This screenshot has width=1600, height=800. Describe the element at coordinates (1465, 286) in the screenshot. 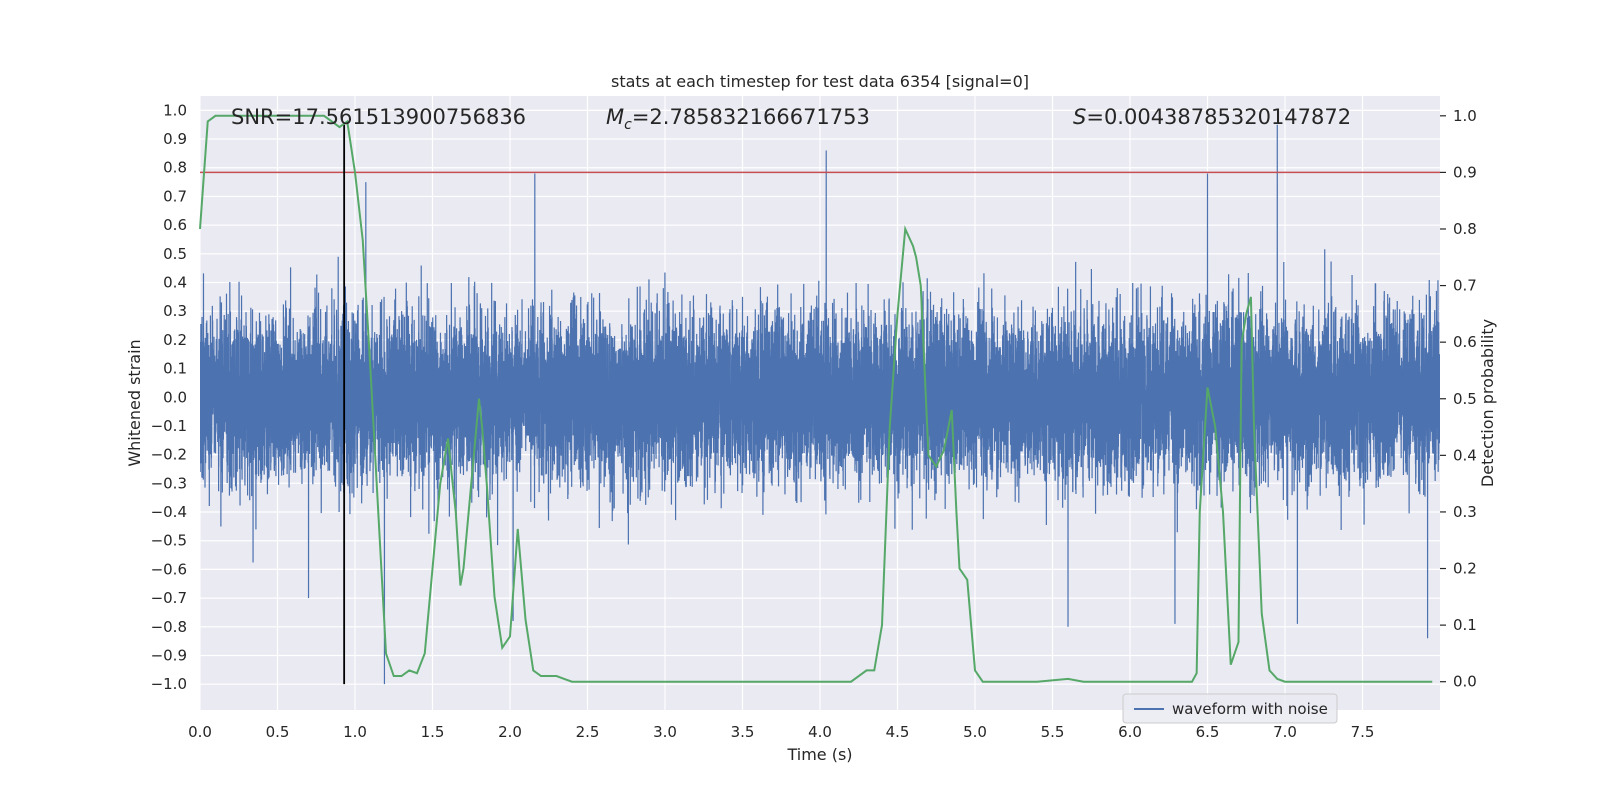

I see `y-right-tick-label: 0.7` at that location.